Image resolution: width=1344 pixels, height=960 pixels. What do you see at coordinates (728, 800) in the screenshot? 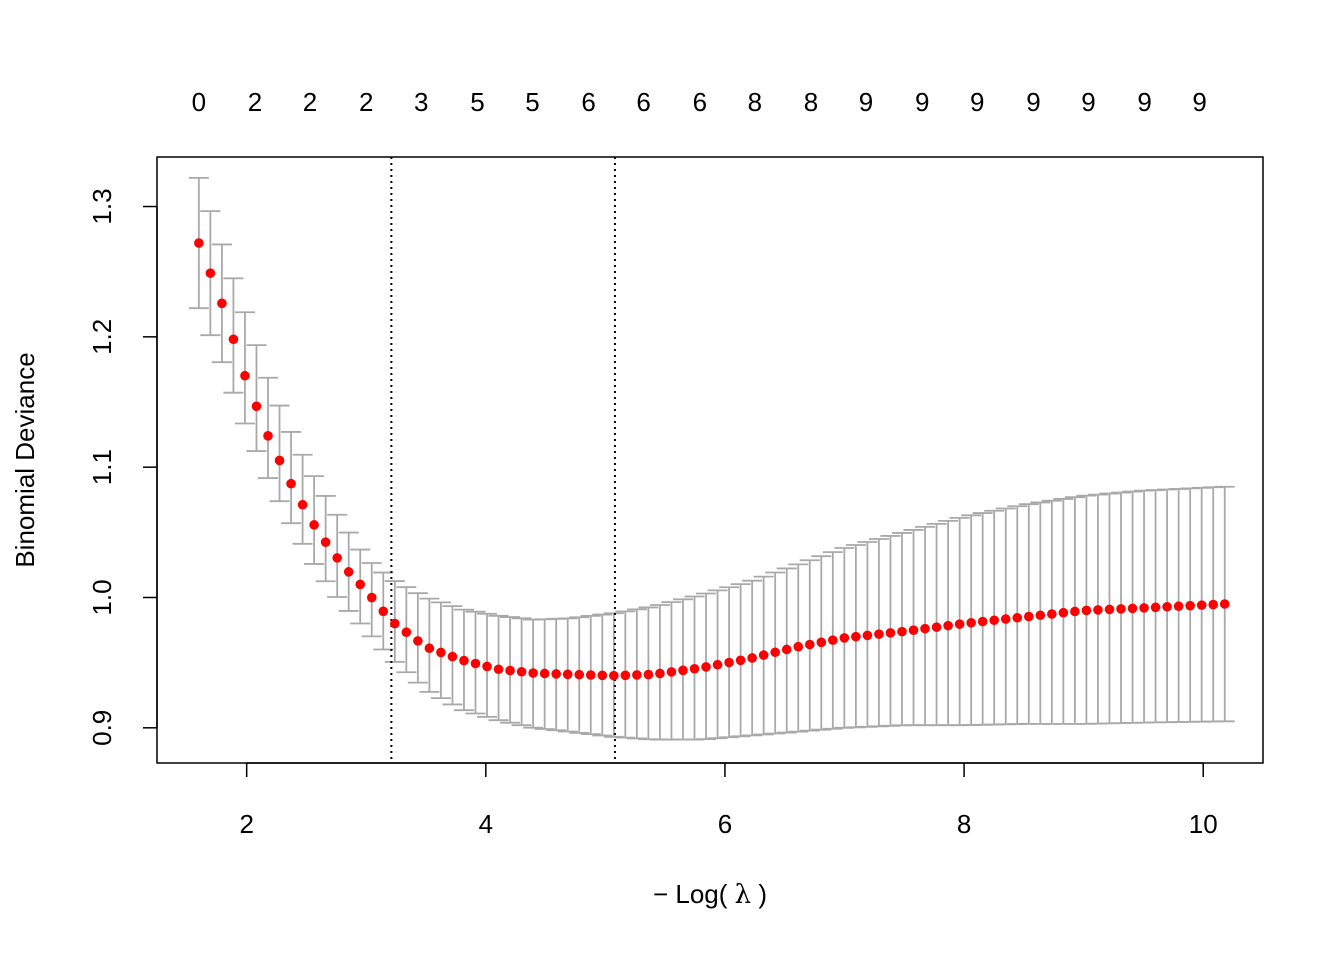
I see `x-axis: 2 4 6 8 10` at bounding box center [728, 800].